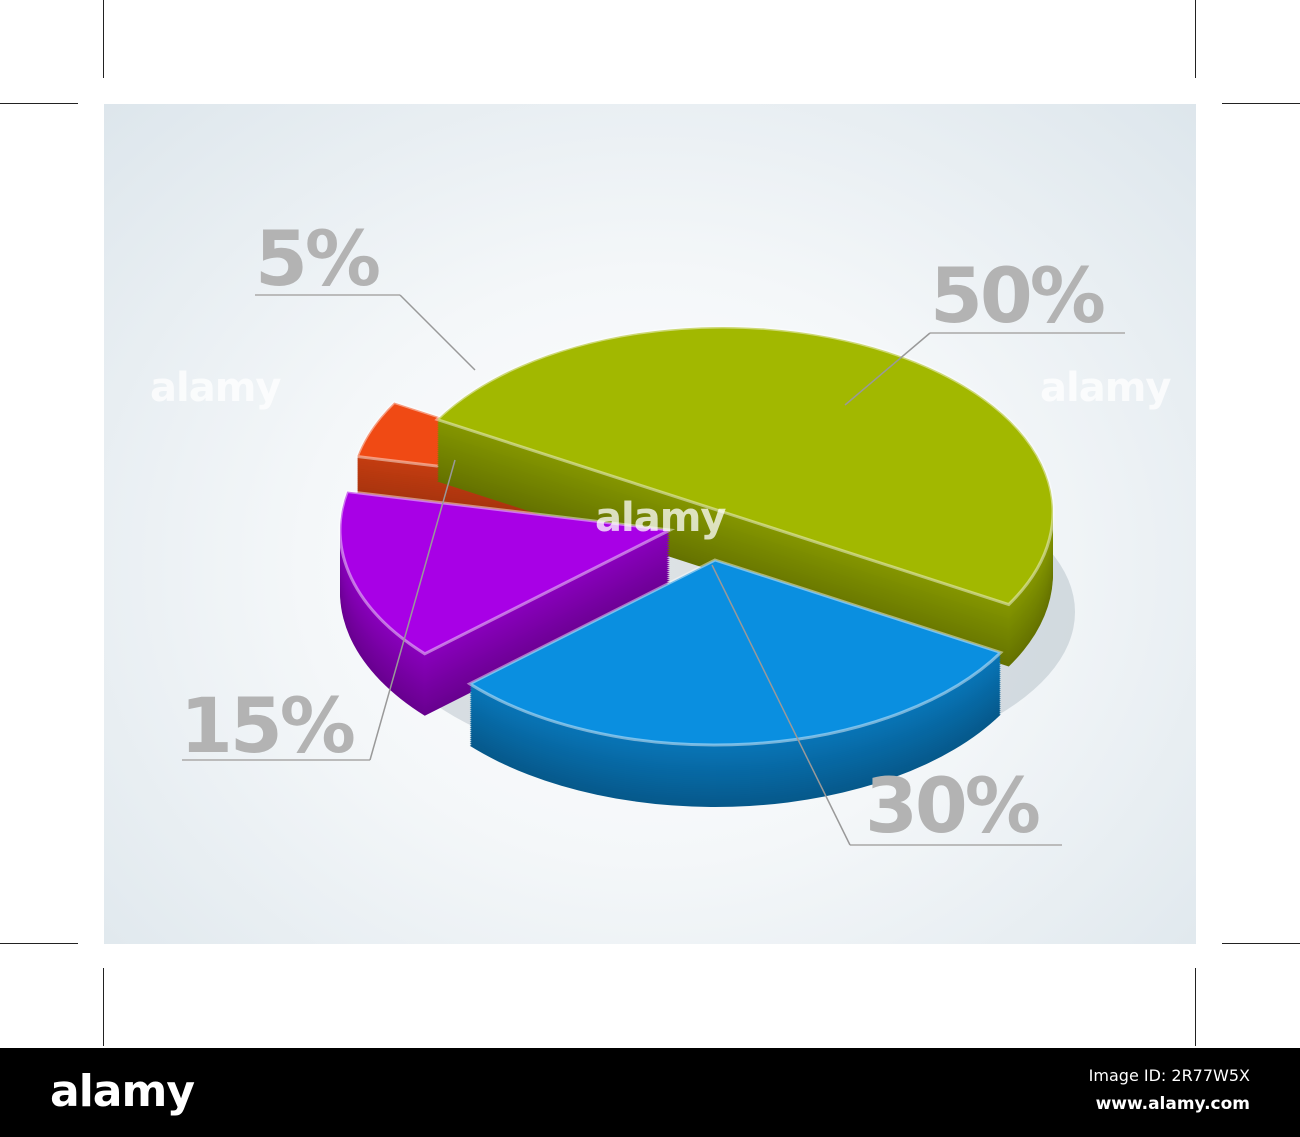  I want to click on data-label: 50%, so click(1017, 295).